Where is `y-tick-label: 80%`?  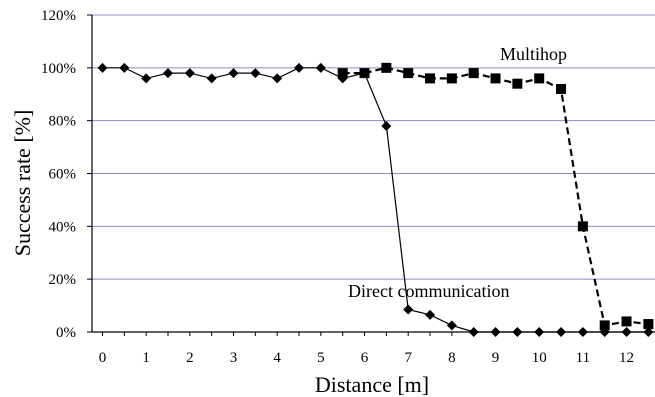
y-tick-label: 80% is located at coordinates (63, 122).